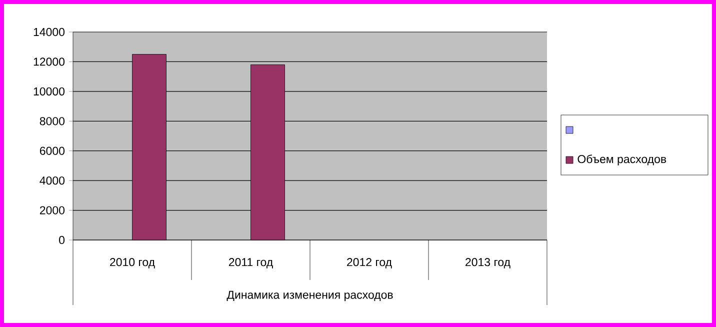  I want to click on y-tick-label: 4000, so click(52, 180).